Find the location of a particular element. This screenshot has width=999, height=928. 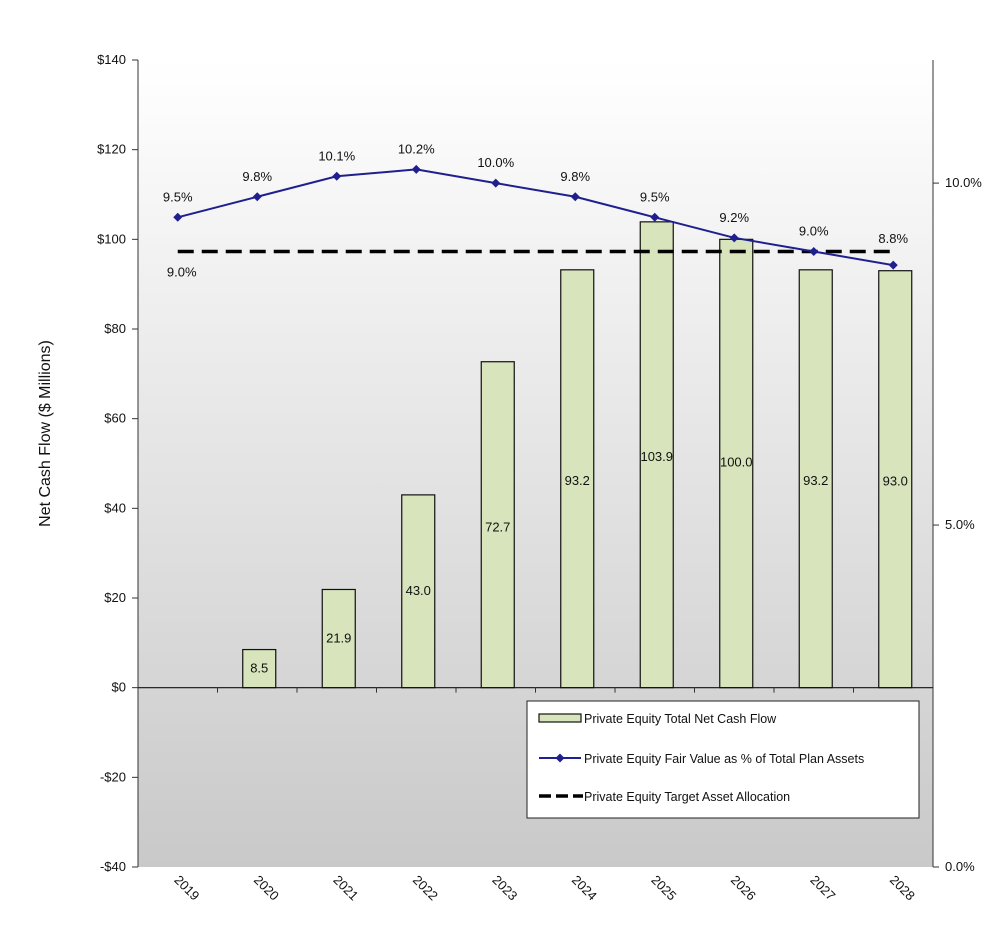

legend-swatch-marker is located at coordinates (560, 758).